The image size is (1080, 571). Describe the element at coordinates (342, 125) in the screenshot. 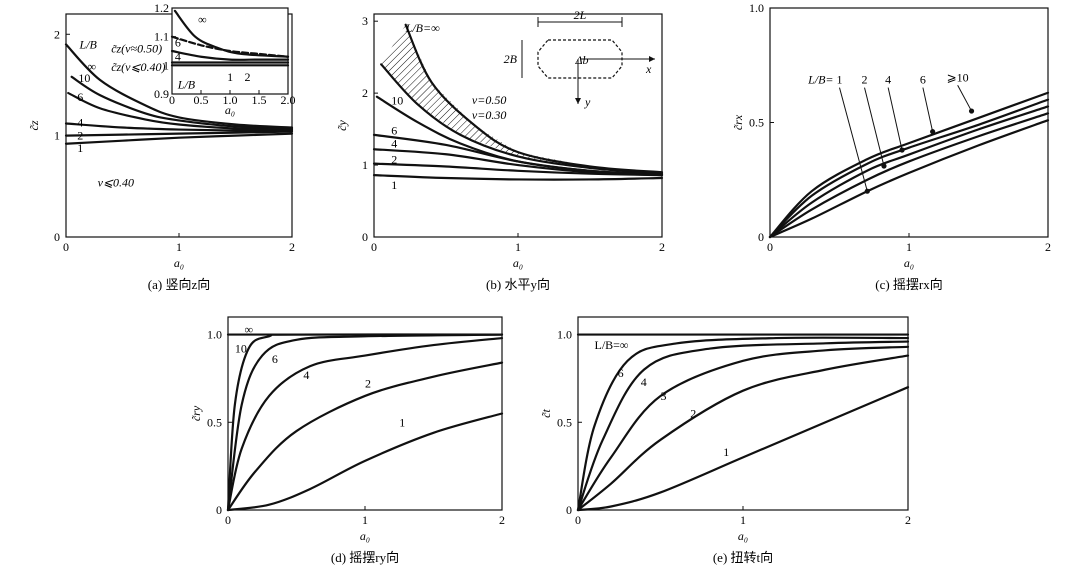

I see `y-axis-label: c̃y` at that location.